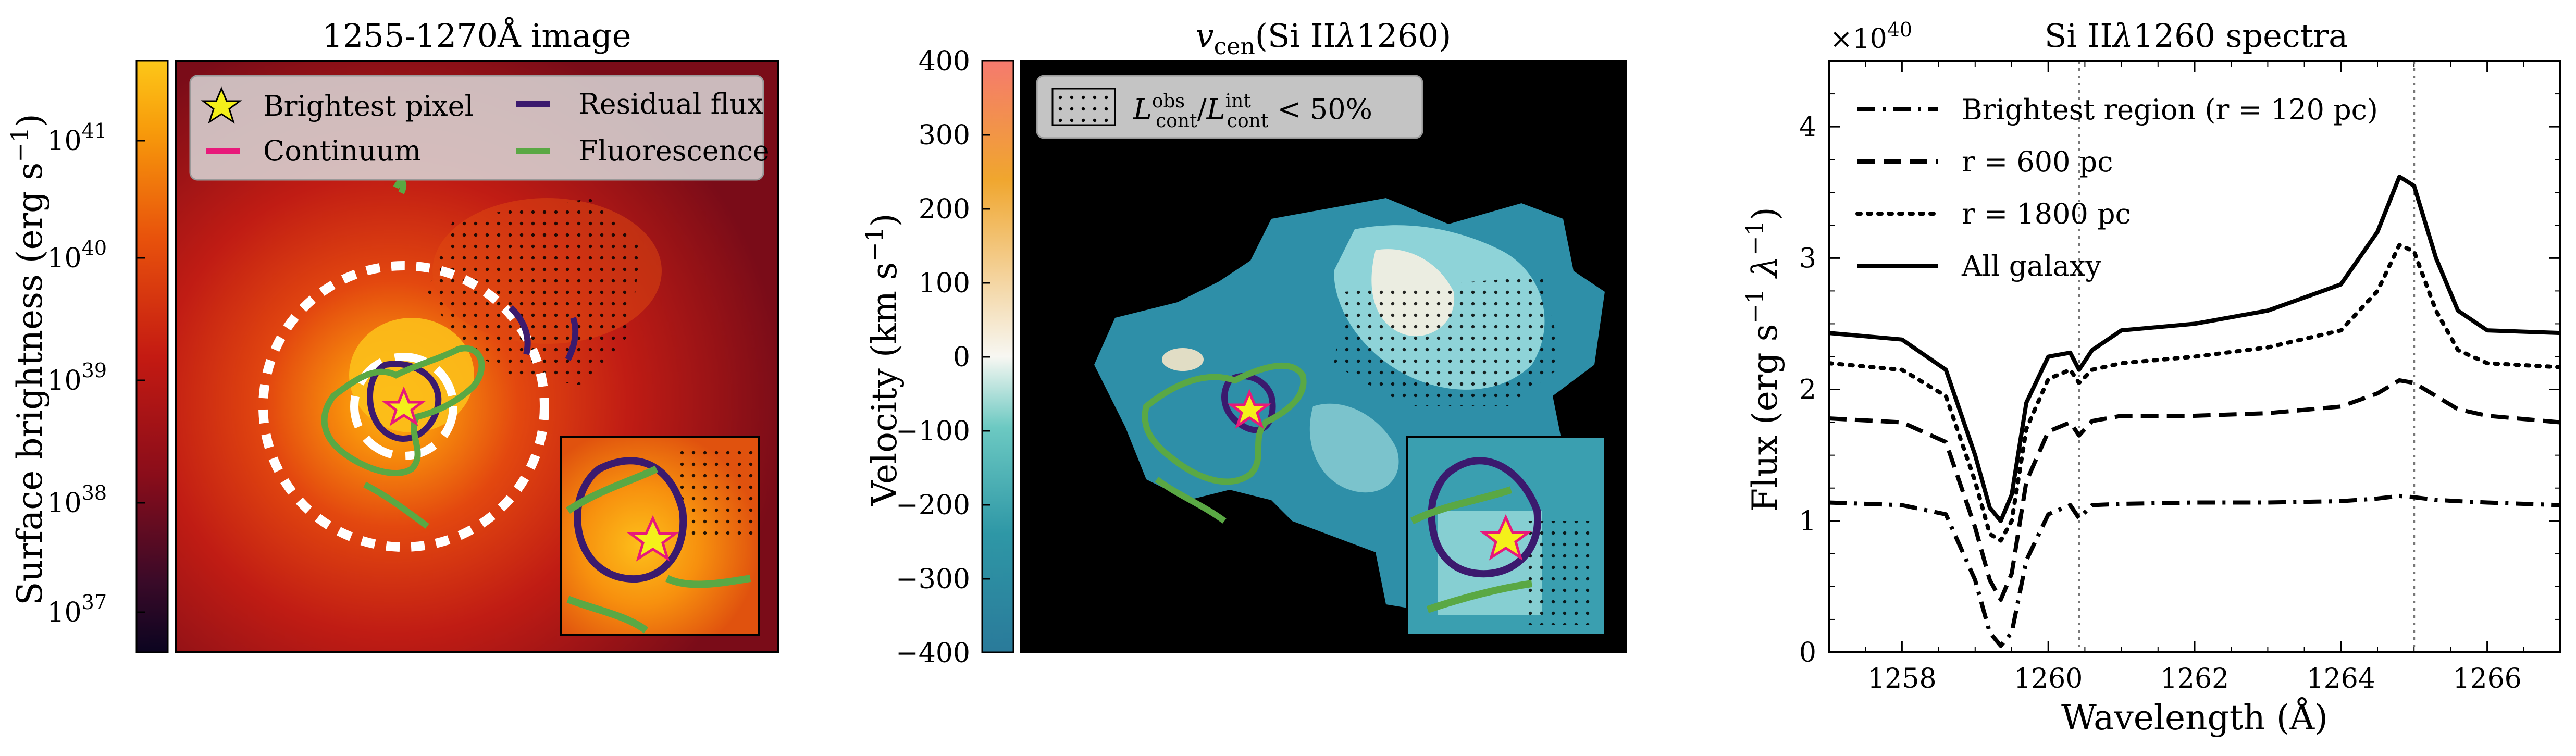 This screenshot has height=756, width=2576. I want to click on y-tick-label: 2, so click(1807, 390).